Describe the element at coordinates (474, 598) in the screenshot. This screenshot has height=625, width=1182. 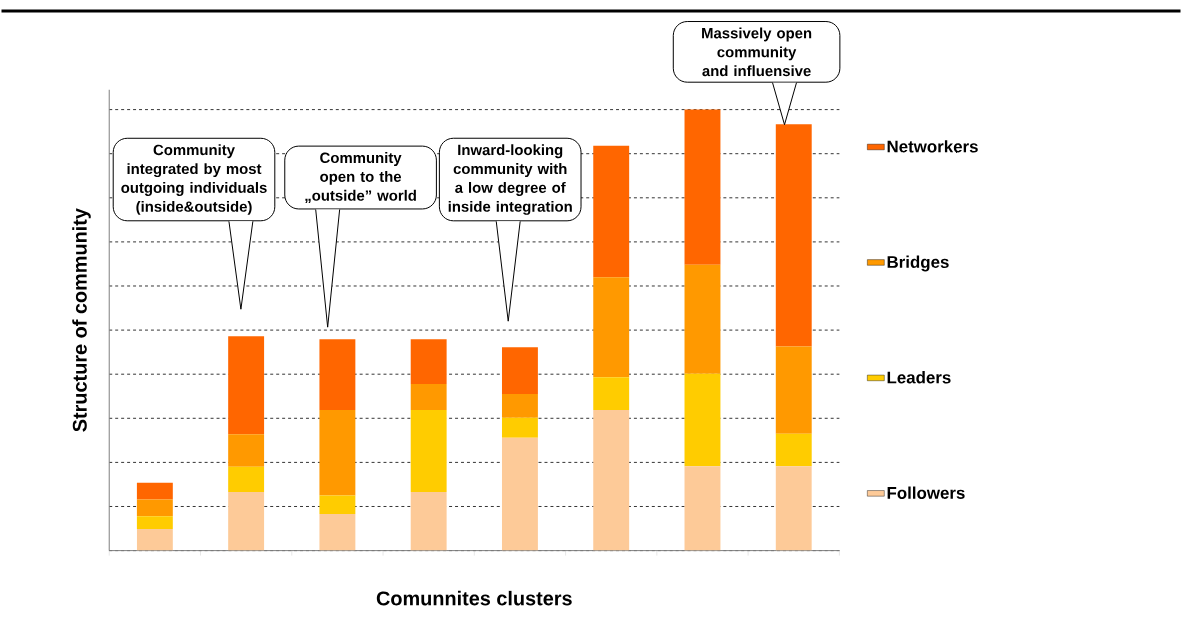
I see `x-axis-title: Comunnites clusters` at that location.